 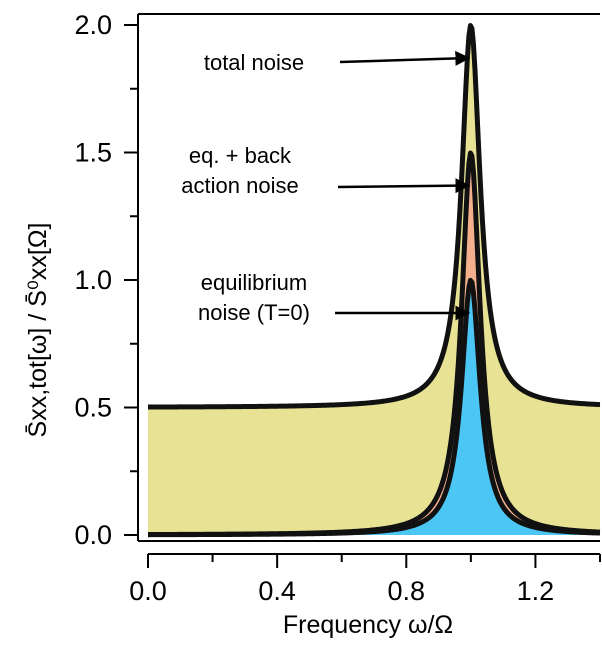 What do you see at coordinates (93, 25) in the screenshot?
I see `y-tick-label: 2.0` at bounding box center [93, 25].